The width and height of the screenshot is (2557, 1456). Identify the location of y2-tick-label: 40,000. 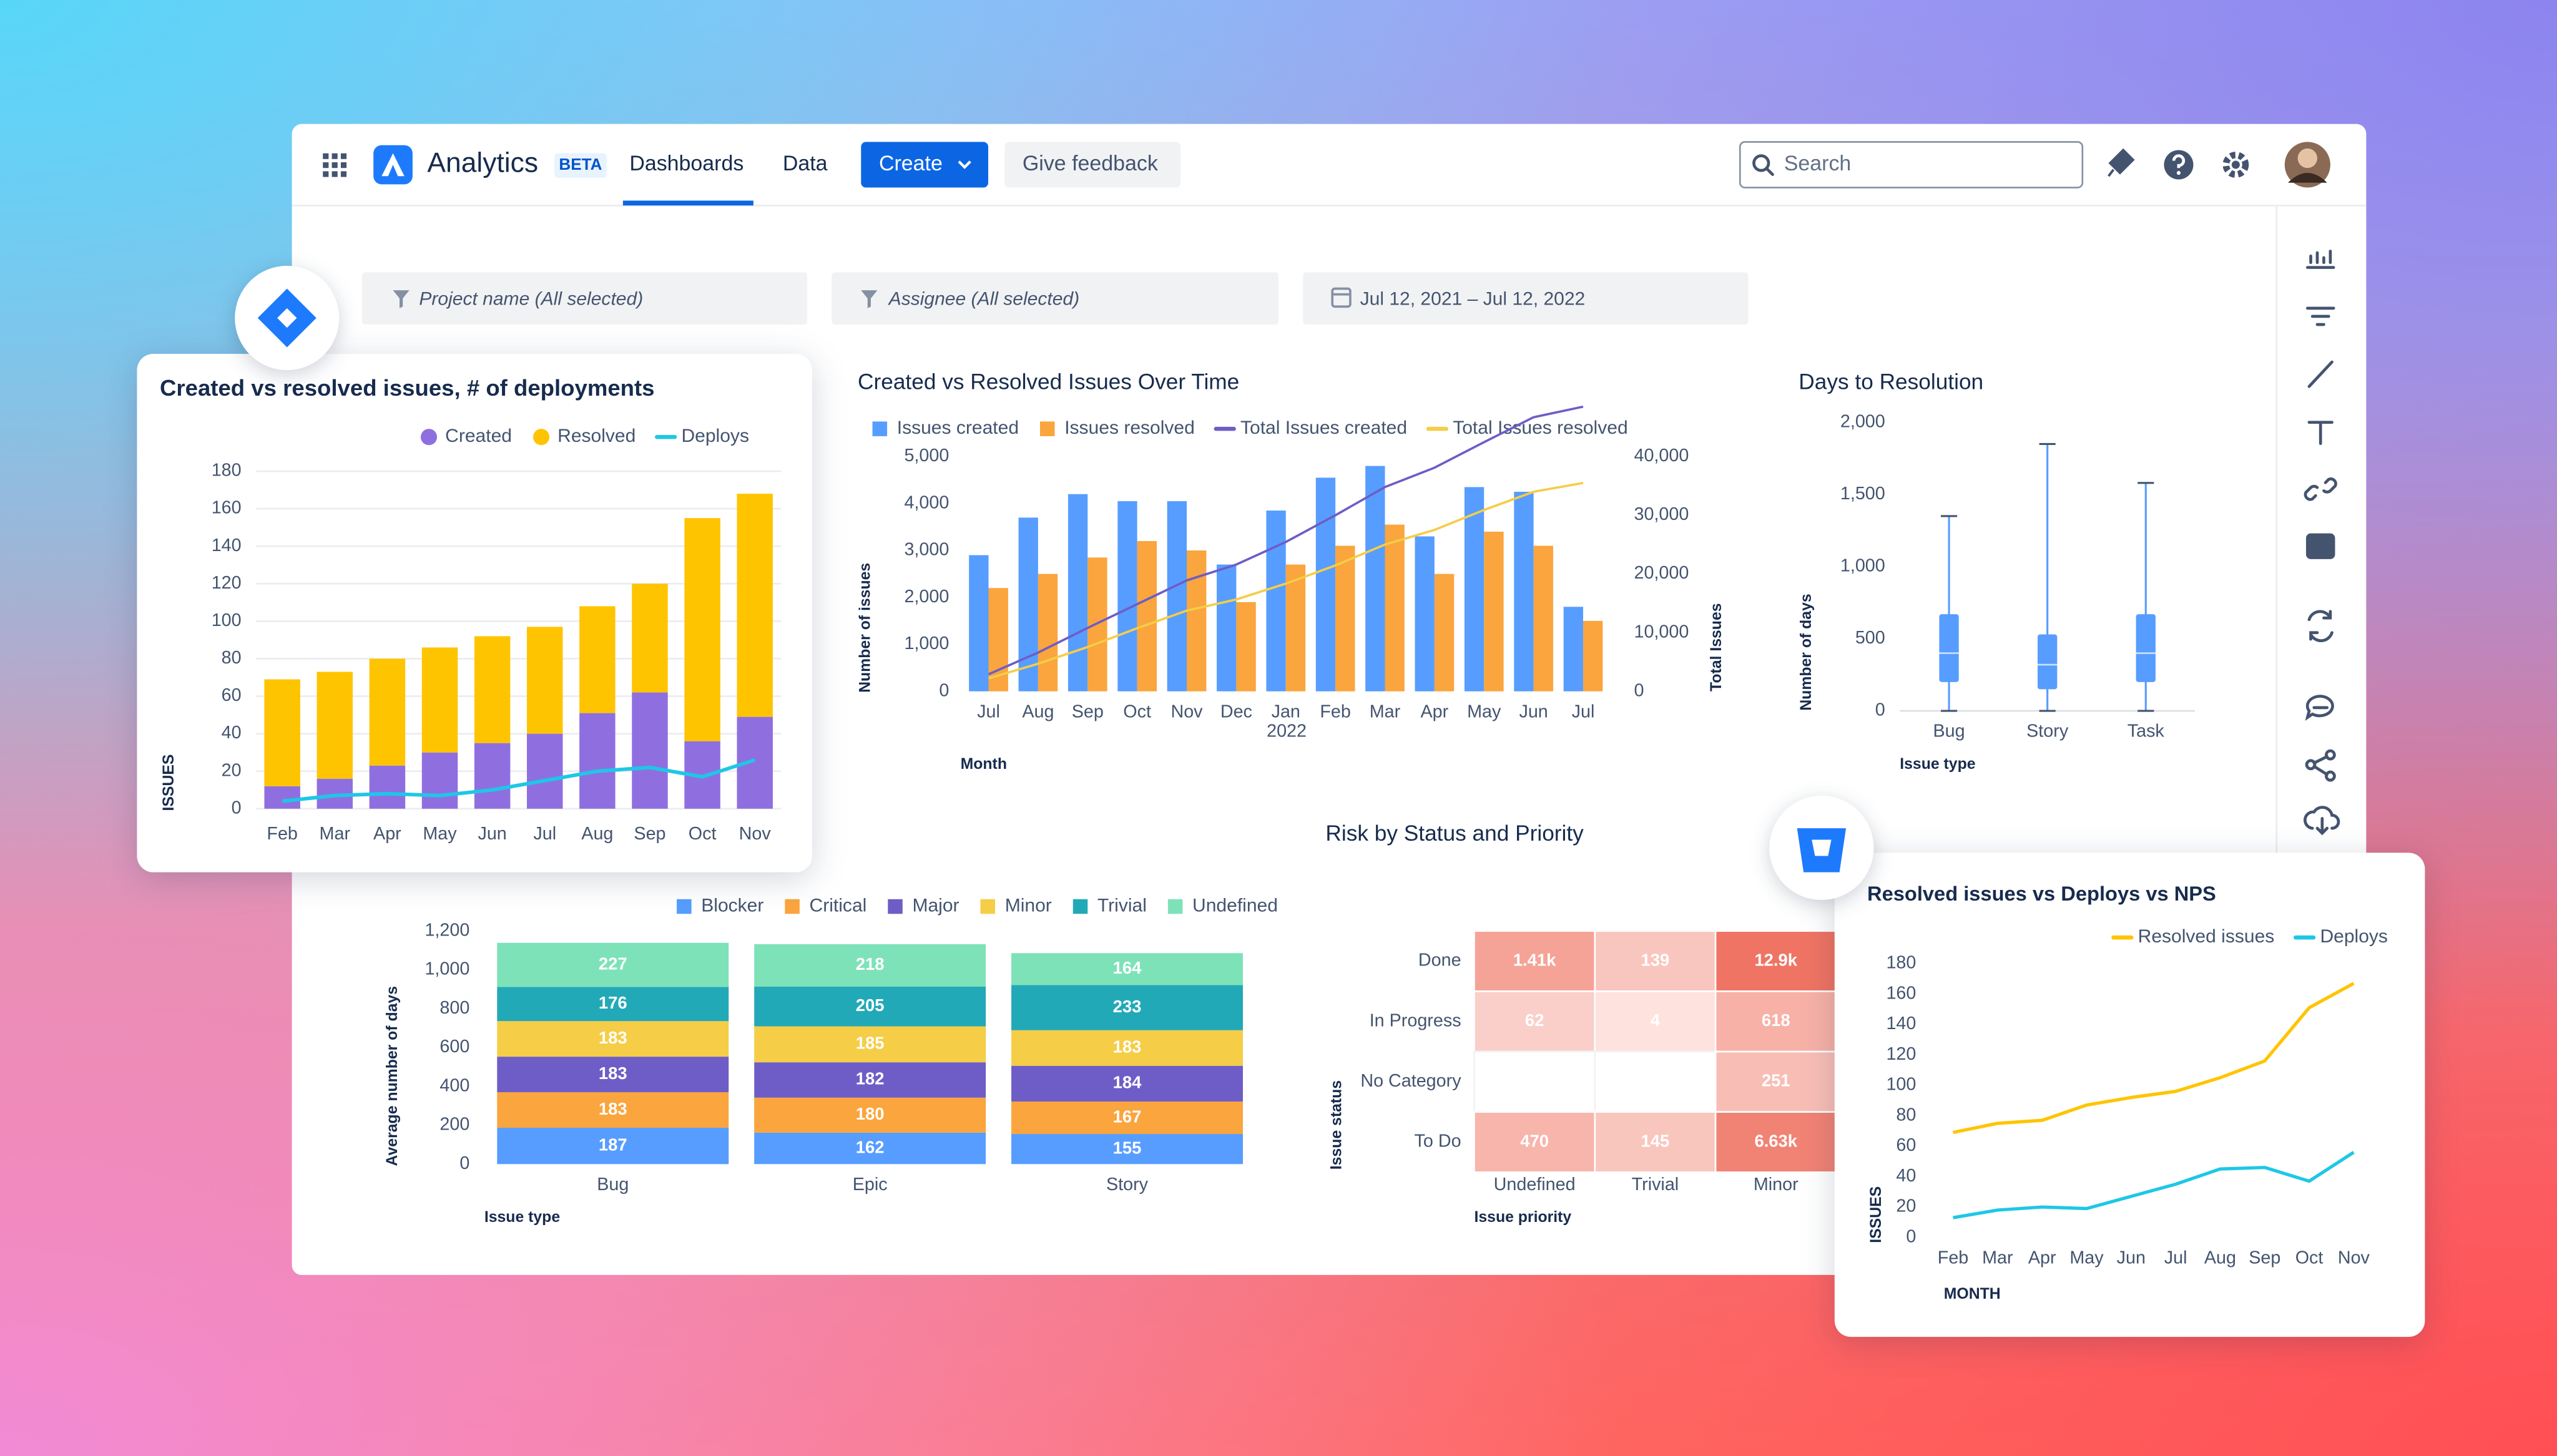
(1661, 456).